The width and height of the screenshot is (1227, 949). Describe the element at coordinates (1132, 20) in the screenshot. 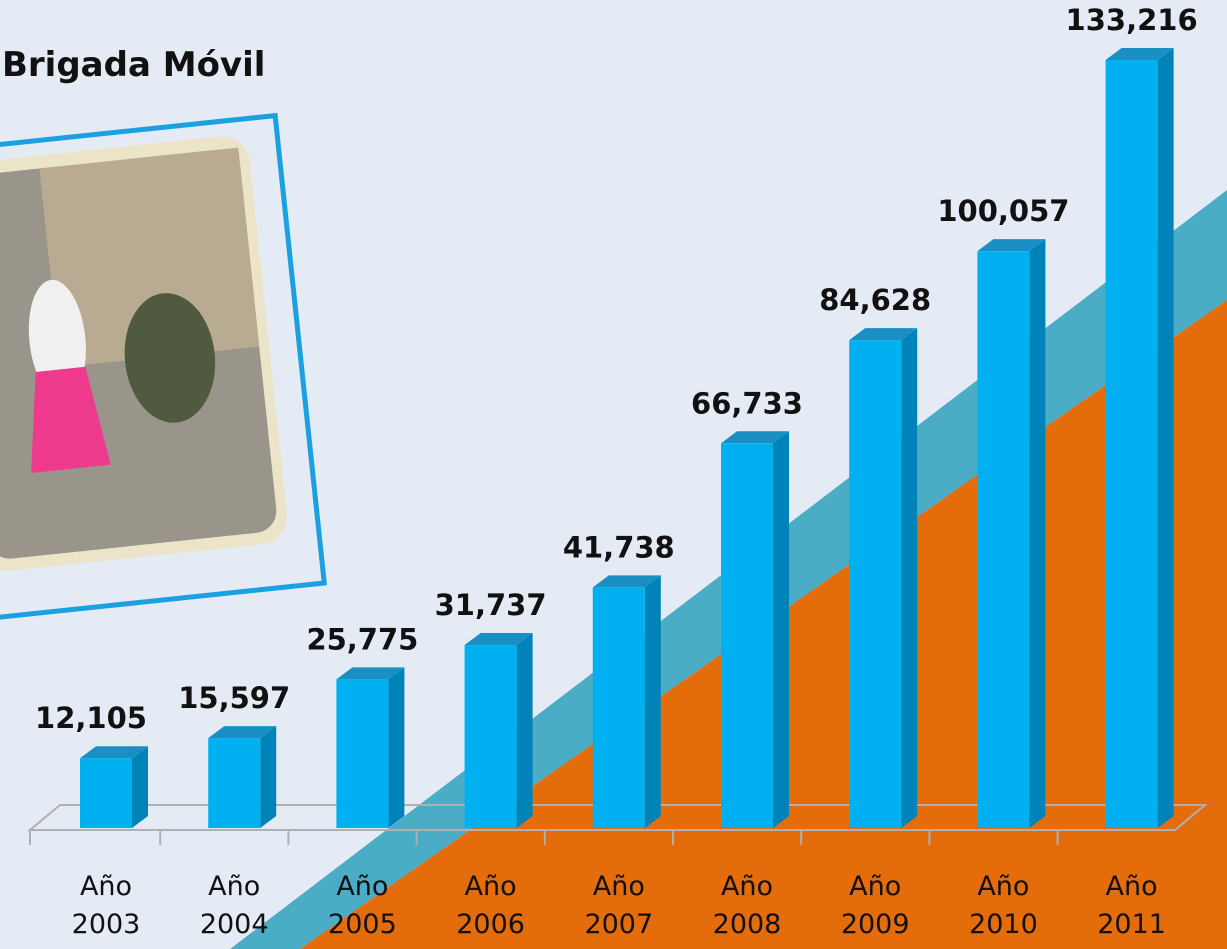

I see `value-label: 133,216` at that location.